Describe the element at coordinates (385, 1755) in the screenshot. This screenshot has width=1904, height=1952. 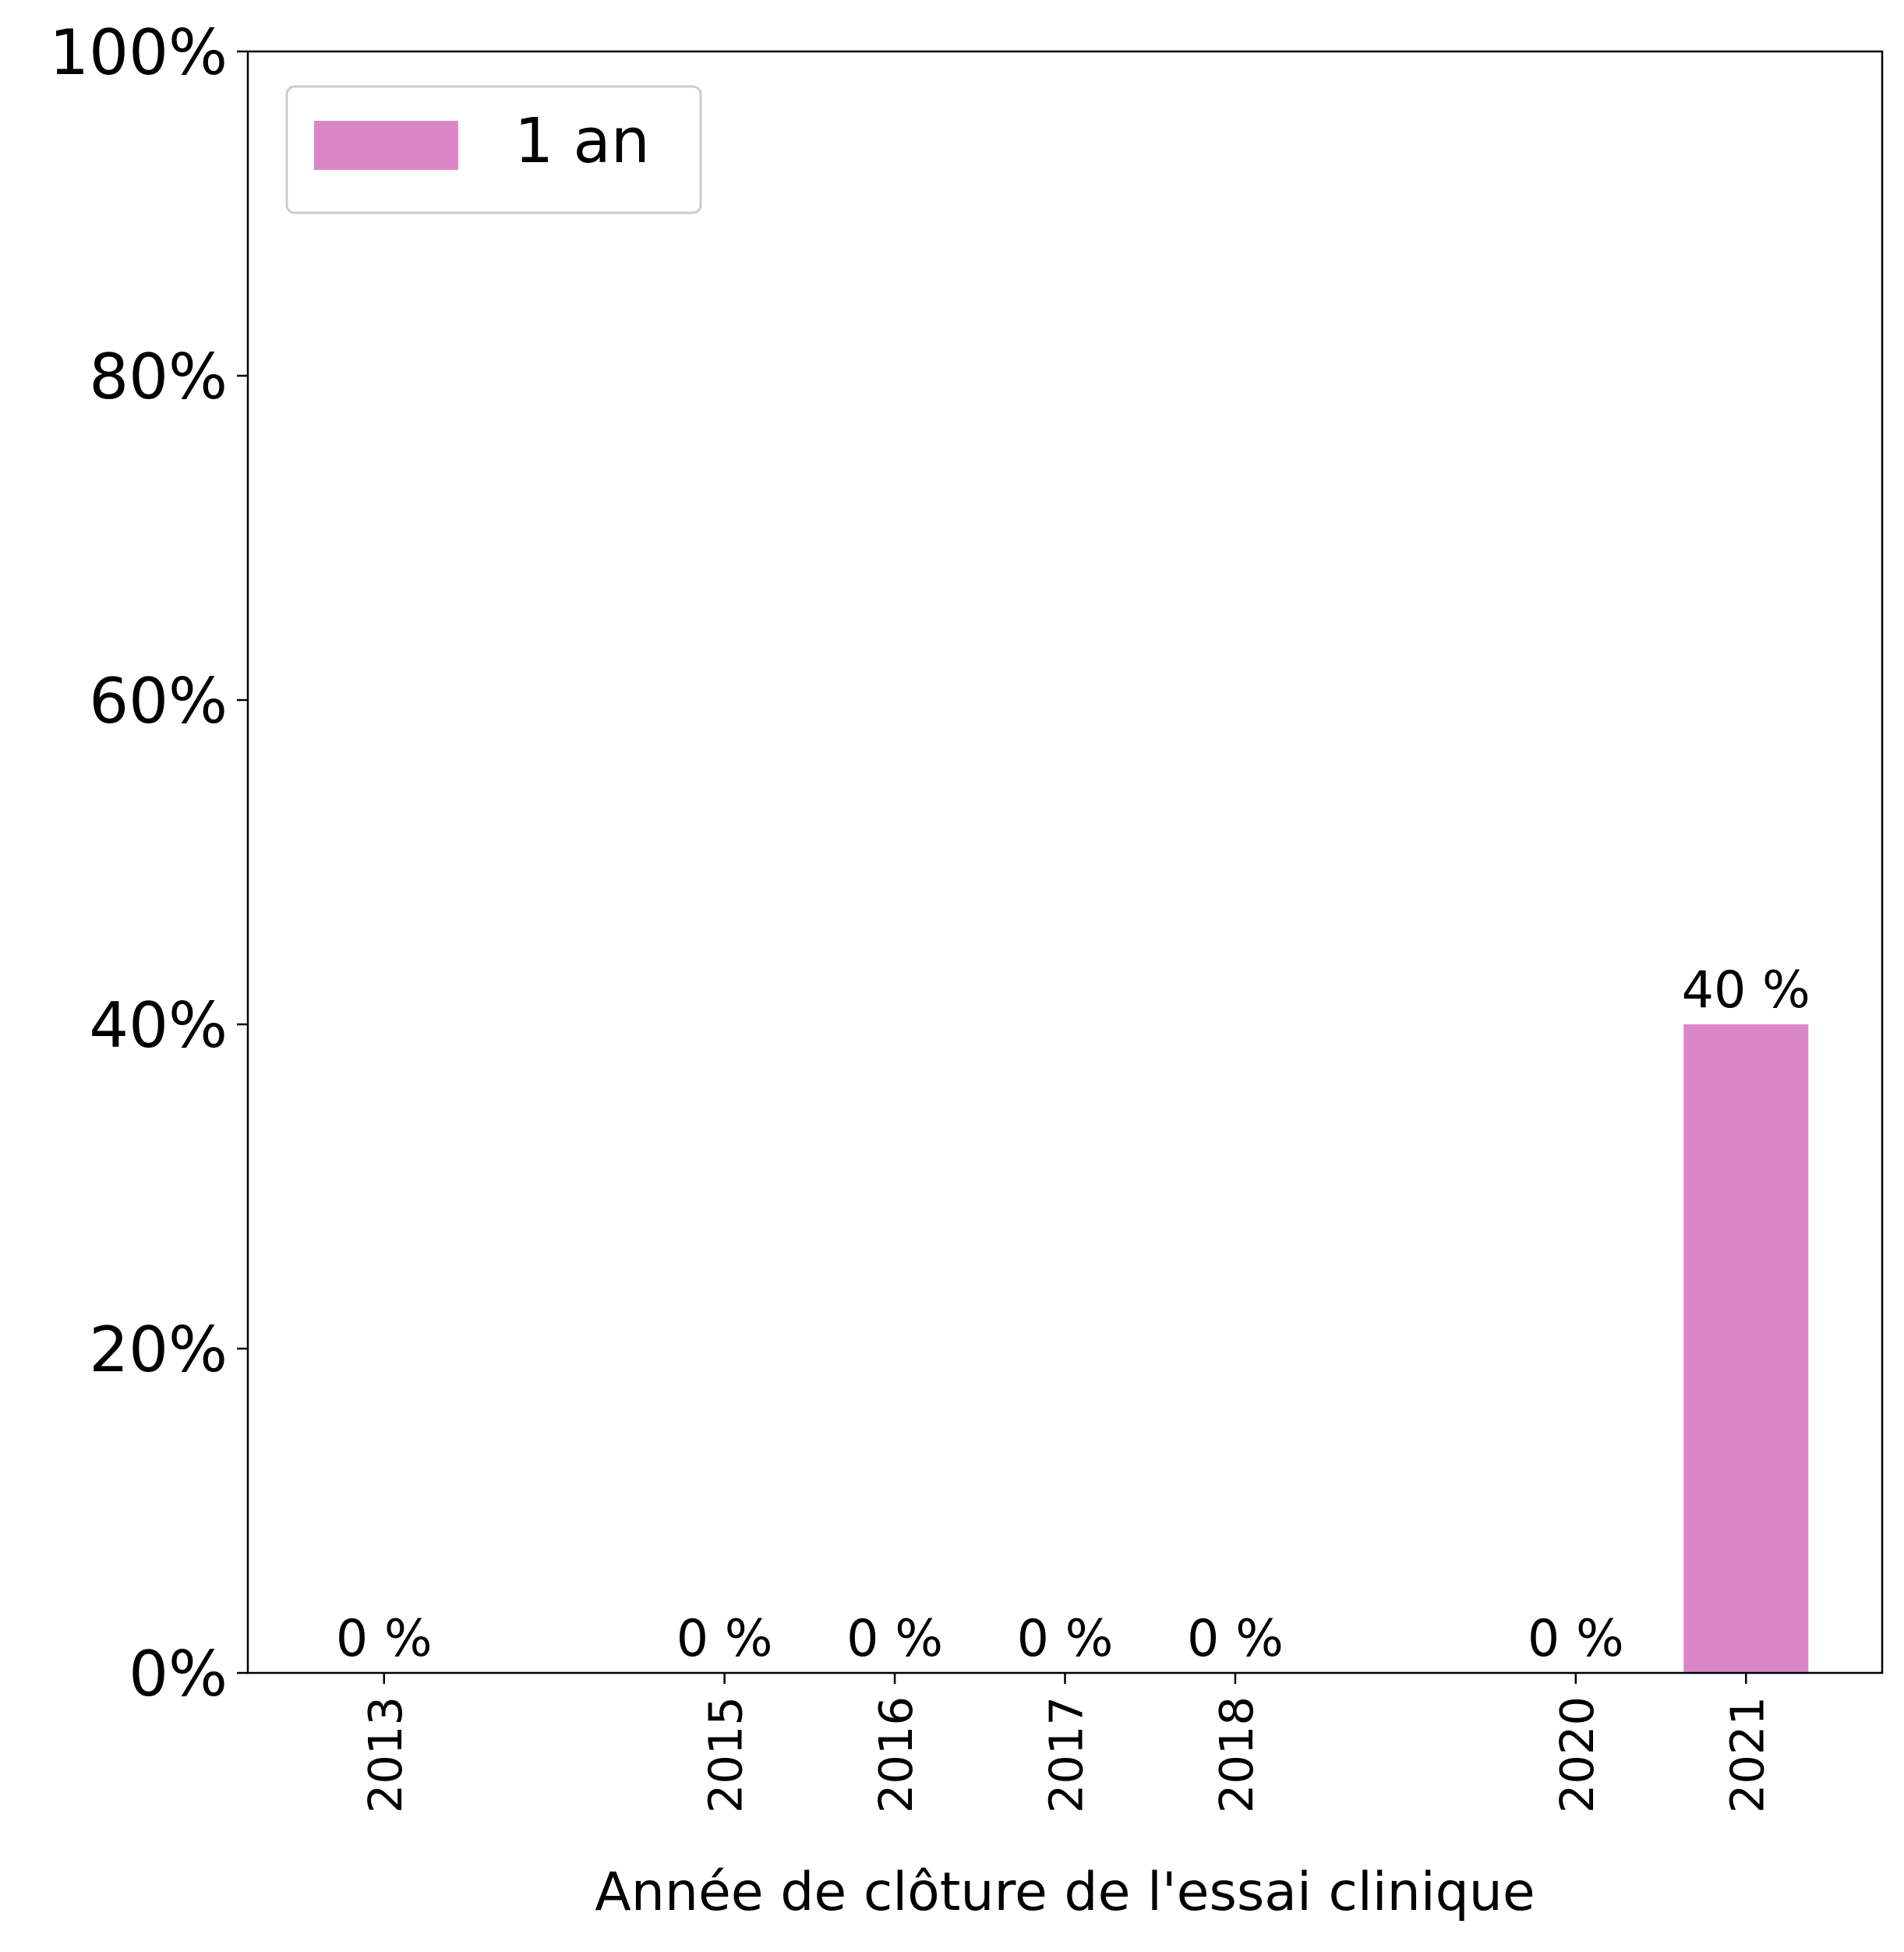
I see `x-tick-label: 2013` at that location.